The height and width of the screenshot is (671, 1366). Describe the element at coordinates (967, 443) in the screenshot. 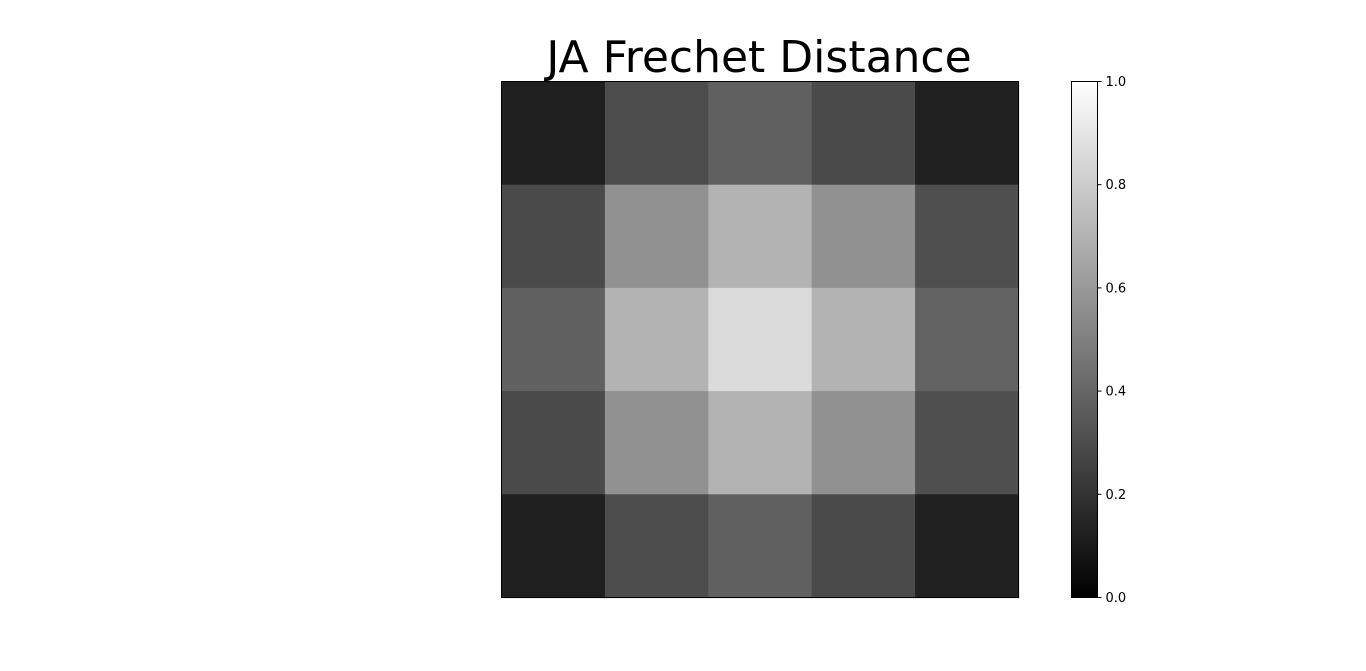

I see `heatmap-cell-r3-c4` at that location.